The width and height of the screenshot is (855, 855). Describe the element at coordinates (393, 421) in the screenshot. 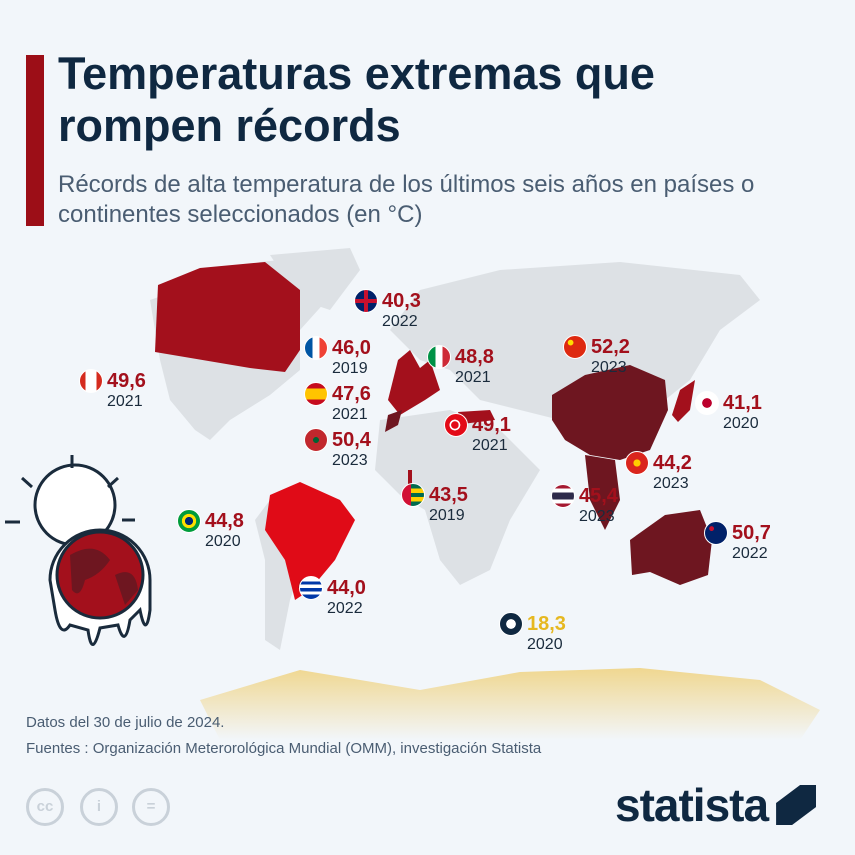

I see `morocco-shape` at that location.